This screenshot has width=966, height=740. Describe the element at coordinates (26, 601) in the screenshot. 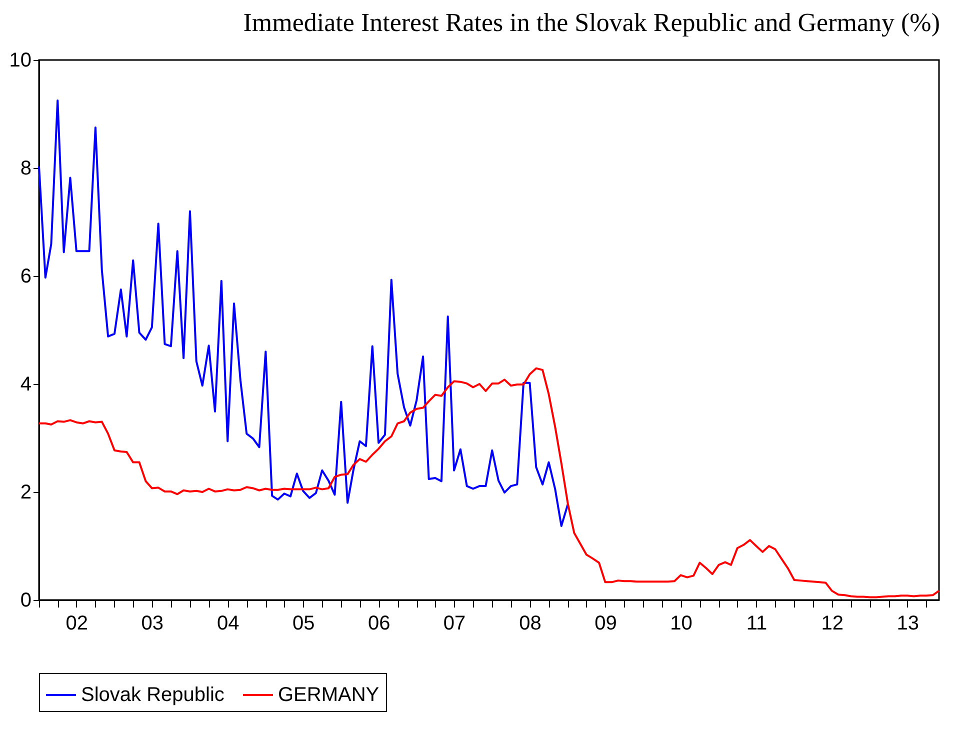

I see `y-tick-label: 0` at that location.